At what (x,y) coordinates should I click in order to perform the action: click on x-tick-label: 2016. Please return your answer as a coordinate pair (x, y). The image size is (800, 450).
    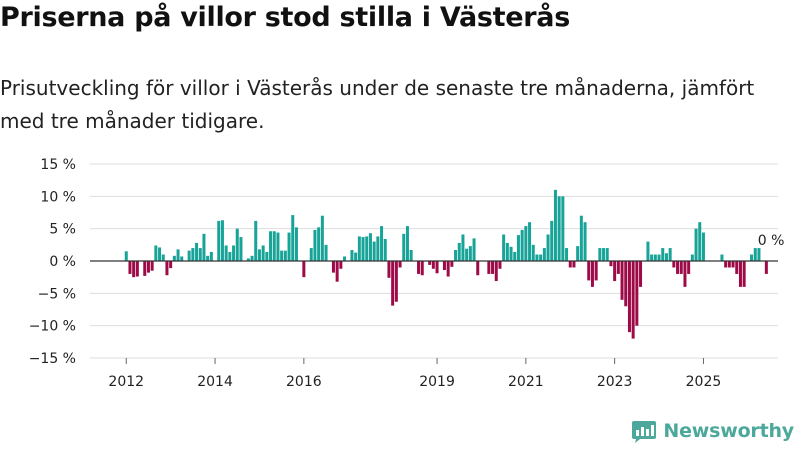
    Looking at the image, I should click on (304, 382).